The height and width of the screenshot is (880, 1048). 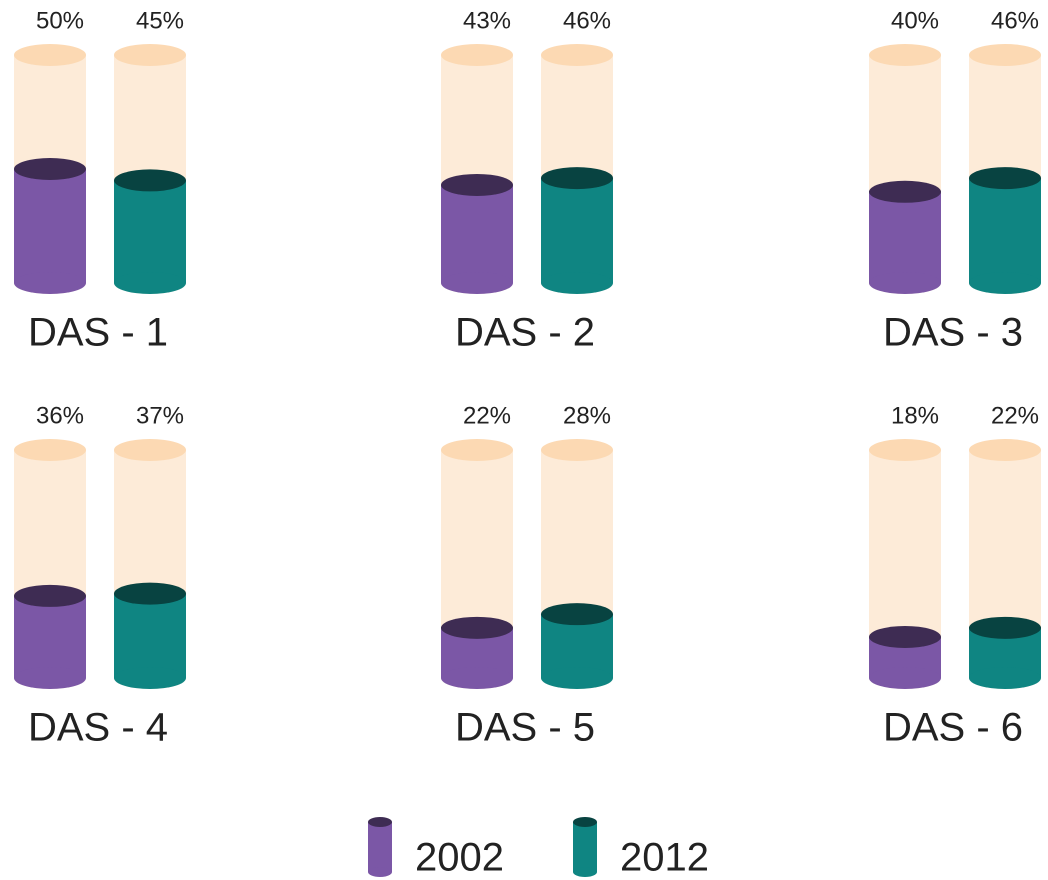 What do you see at coordinates (587, 415) in the screenshot?
I see `value-label: 28%` at bounding box center [587, 415].